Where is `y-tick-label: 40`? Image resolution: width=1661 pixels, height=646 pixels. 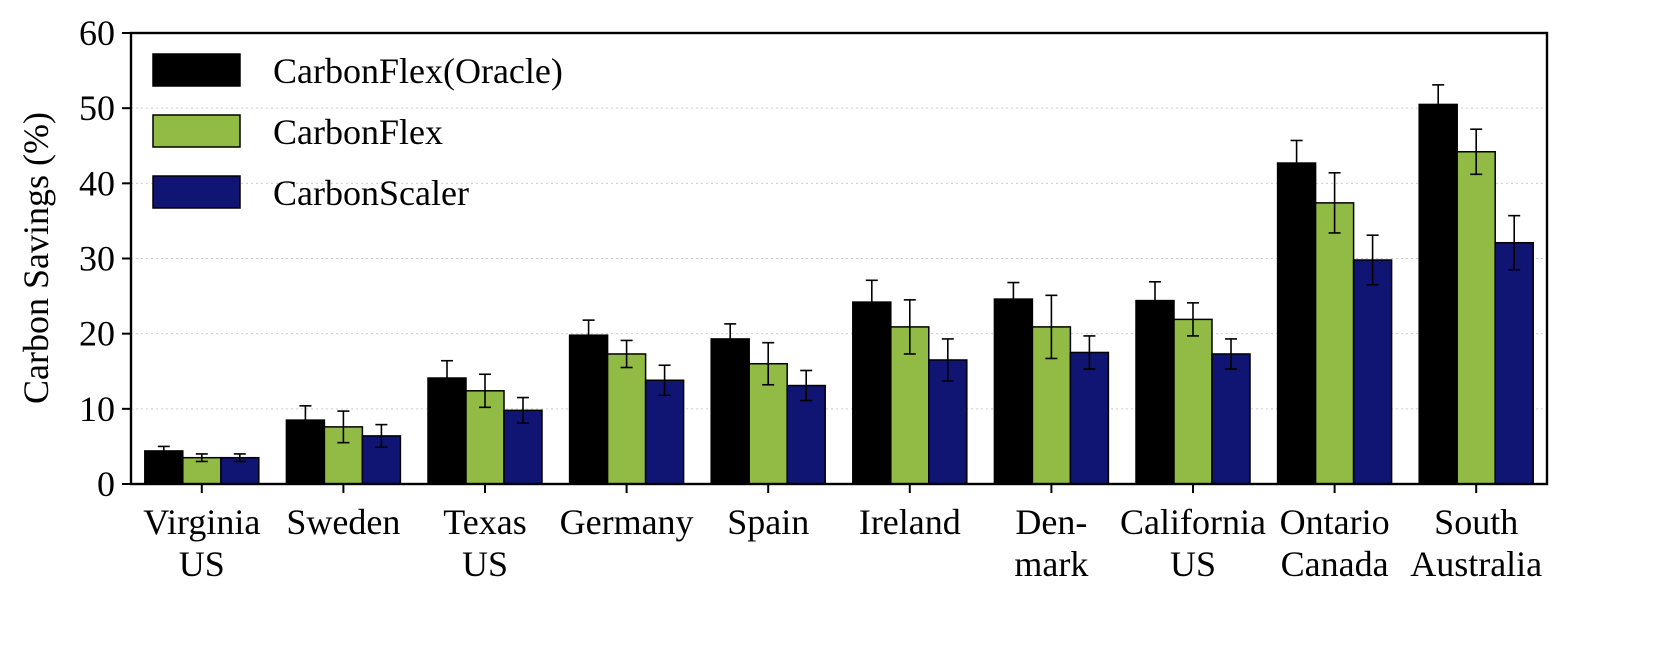 y-tick-label: 40 is located at coordinates (97, 183).